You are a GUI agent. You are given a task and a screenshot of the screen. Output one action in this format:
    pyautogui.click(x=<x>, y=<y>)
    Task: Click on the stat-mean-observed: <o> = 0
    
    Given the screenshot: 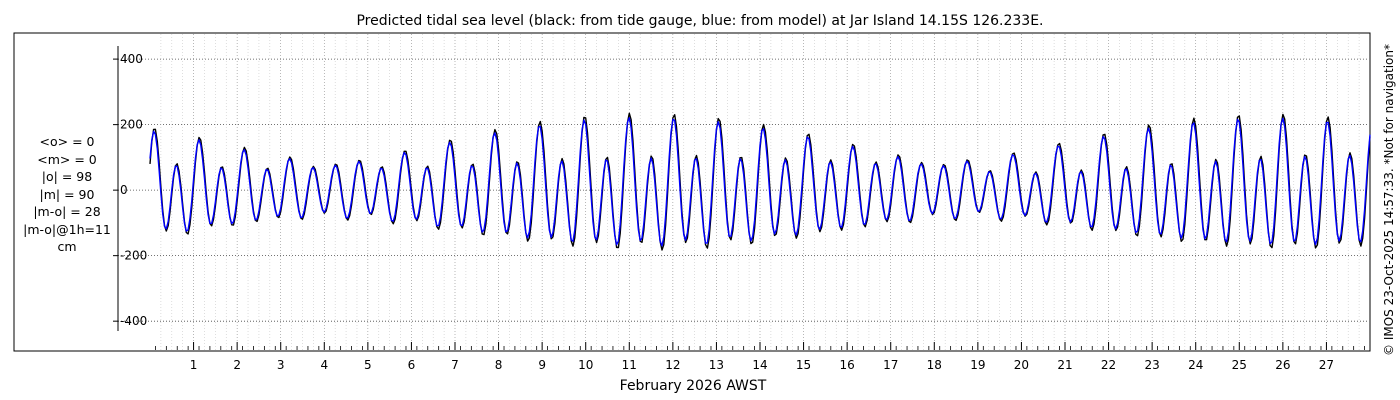 What is the action you would take?
    pyautogui.click(x=67, y=141)
    